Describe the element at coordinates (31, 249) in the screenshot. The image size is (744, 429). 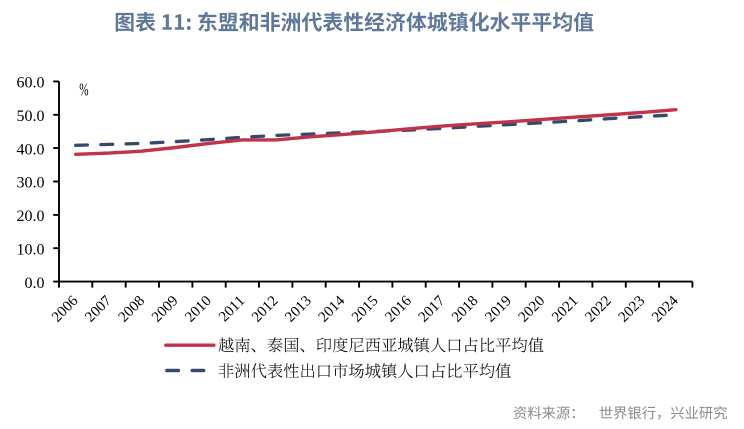
I see `svg-text: 10.0` at that location.